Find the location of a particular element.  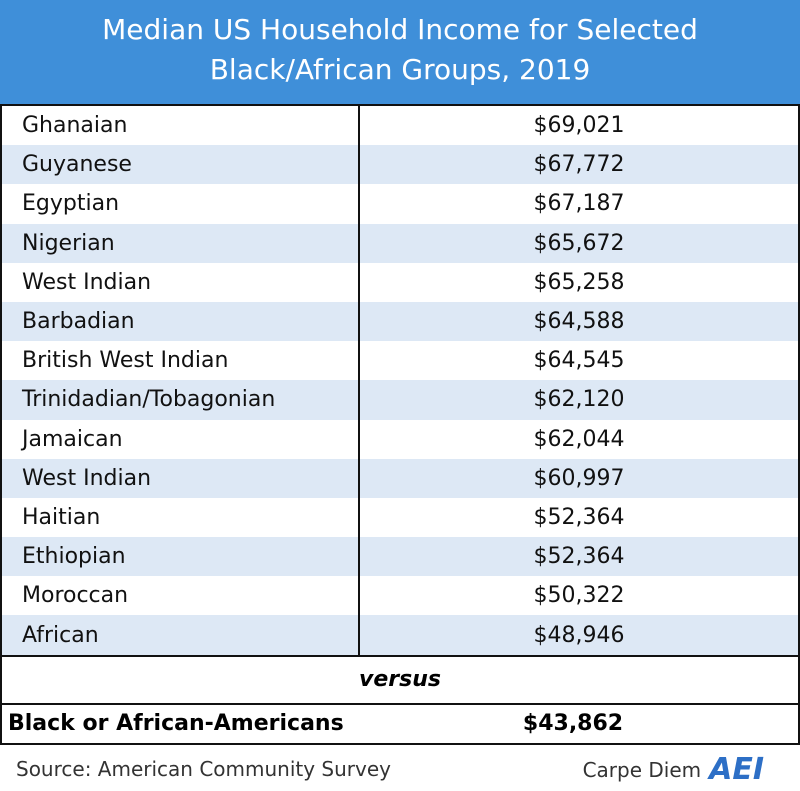

group-name: African is located at coordinates (181, 635).